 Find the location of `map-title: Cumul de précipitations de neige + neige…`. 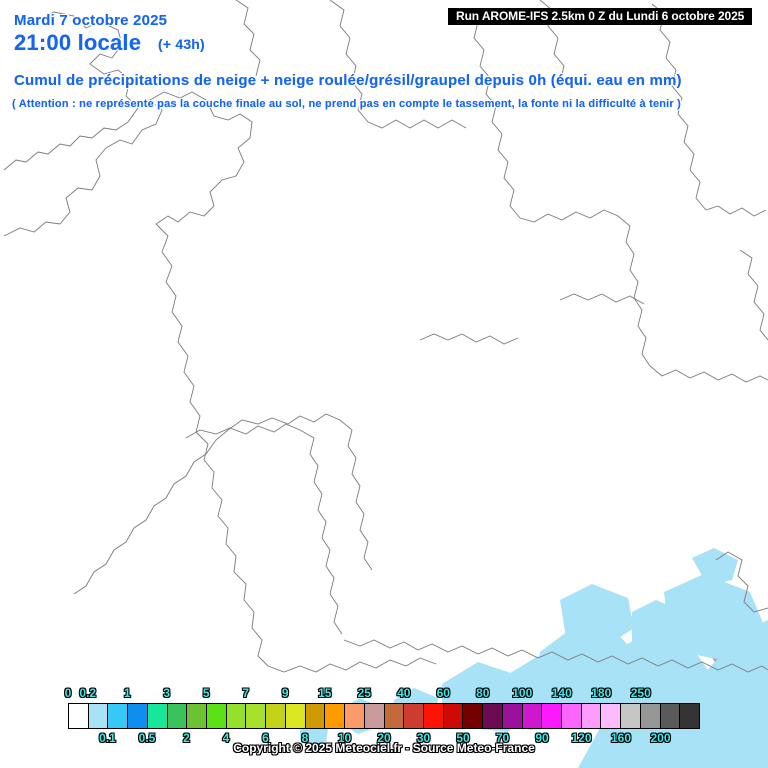

map-title: Cumul de précipitations de neige + neige… is located at coordinates (348, 80).